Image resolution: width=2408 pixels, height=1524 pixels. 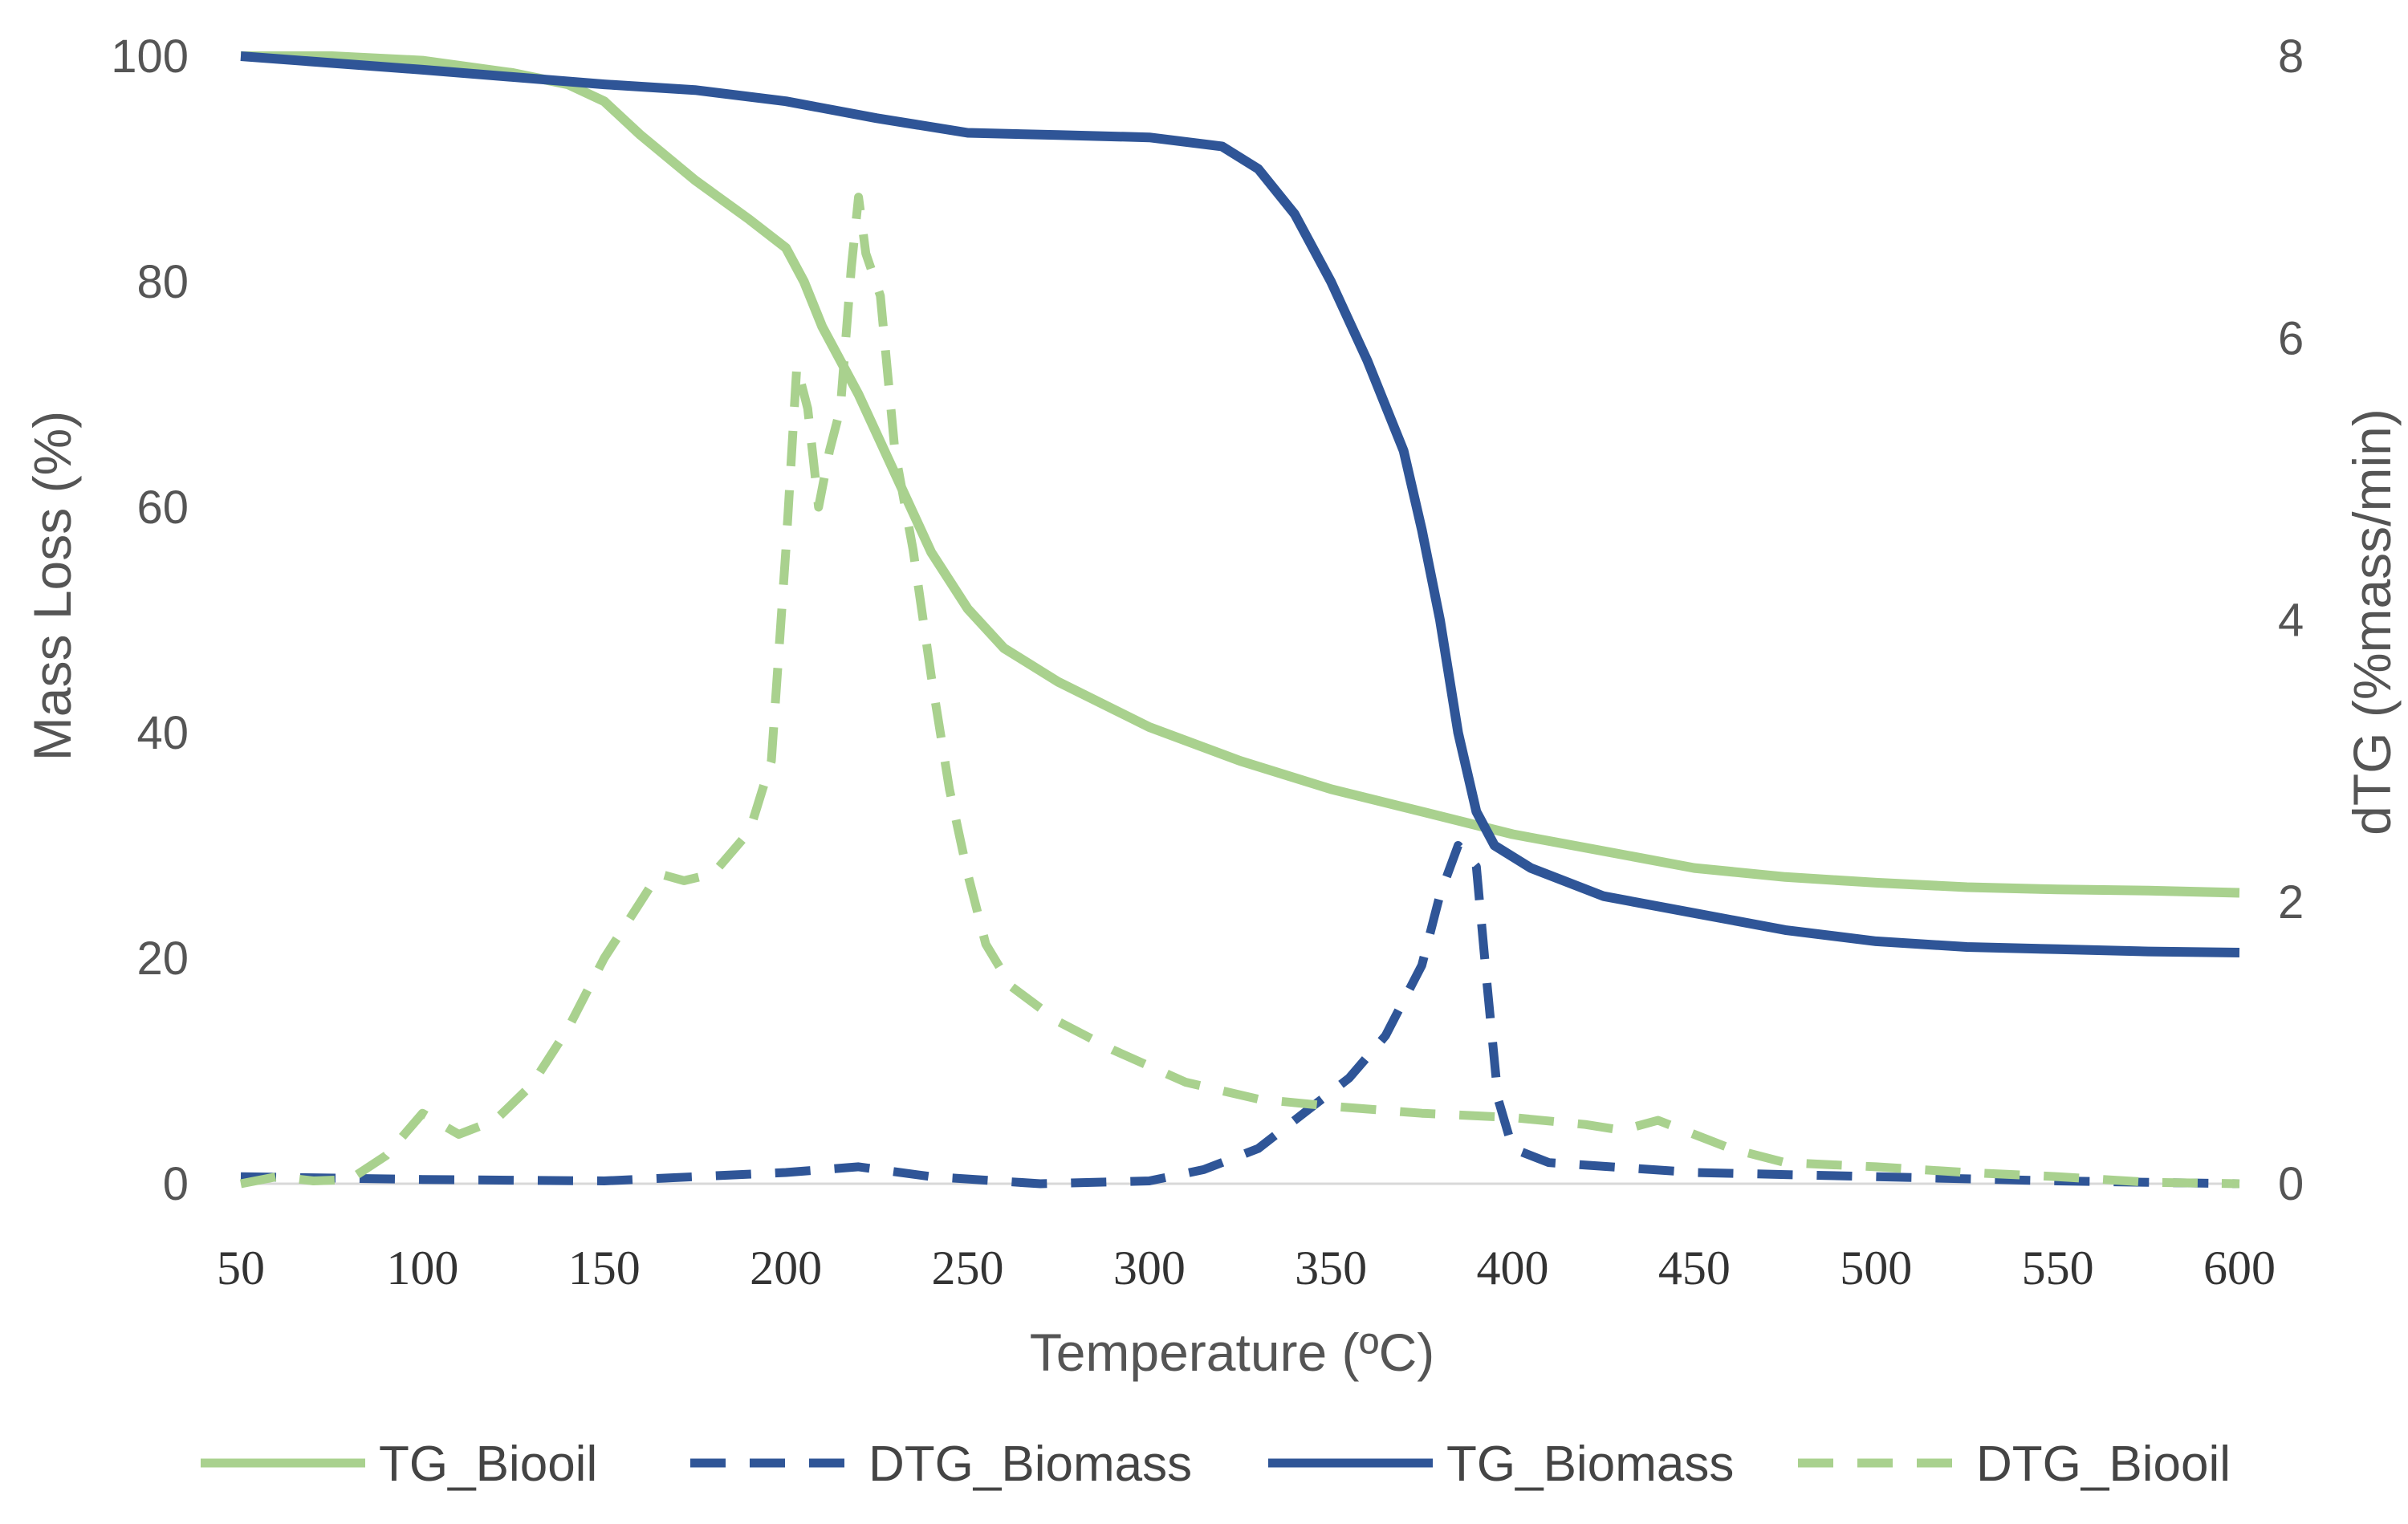 I want to click on x-tick-label: 250, so click(x=967, y=1268).